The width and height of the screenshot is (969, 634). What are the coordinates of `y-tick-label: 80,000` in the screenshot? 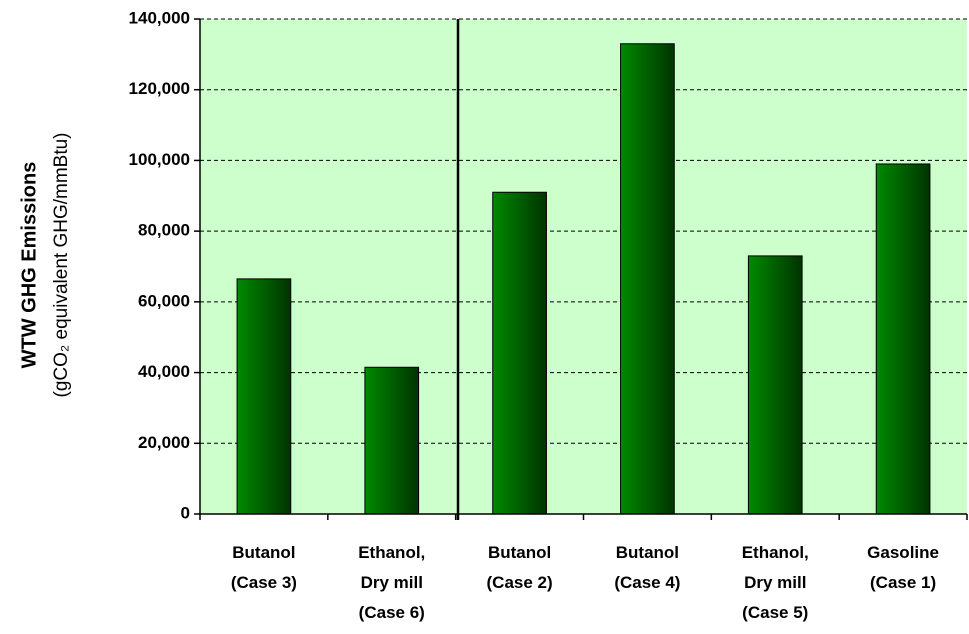 It's located at (164, 230).